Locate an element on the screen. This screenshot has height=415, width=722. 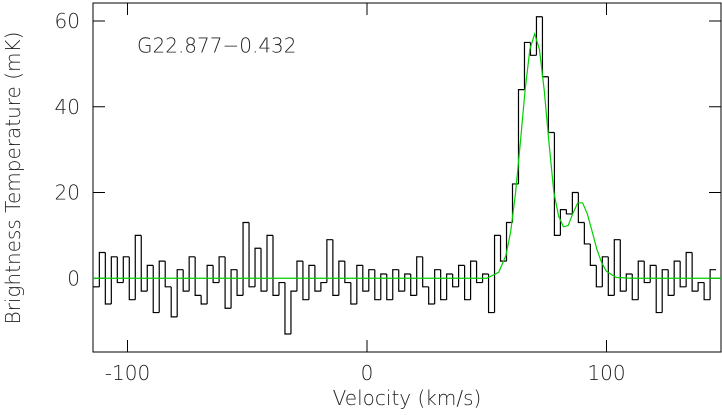
x-tick-label: -100 is located at coordinates (127, 373).